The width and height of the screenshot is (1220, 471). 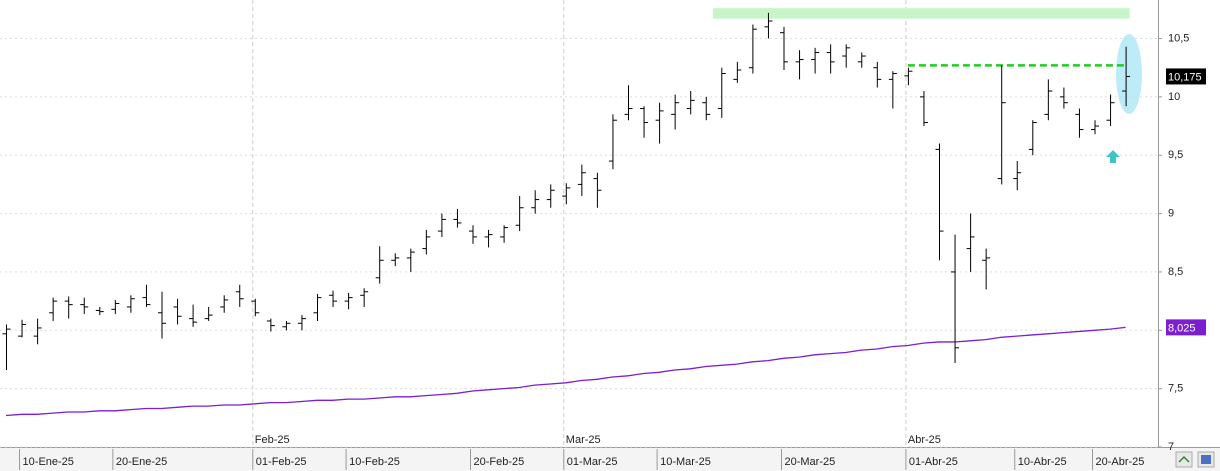 I want to click on ma-price-box, so click(x=1186, y=327).